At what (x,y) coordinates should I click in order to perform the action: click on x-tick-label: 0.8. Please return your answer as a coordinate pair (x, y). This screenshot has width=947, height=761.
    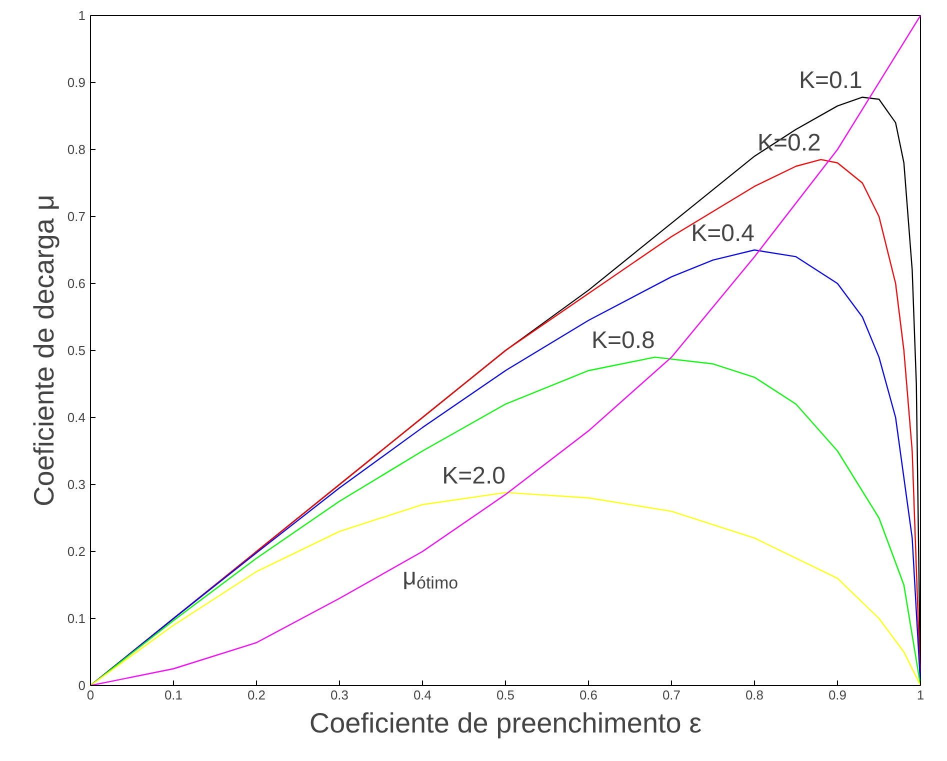
    Looking at the image, I should click on (754, 695).